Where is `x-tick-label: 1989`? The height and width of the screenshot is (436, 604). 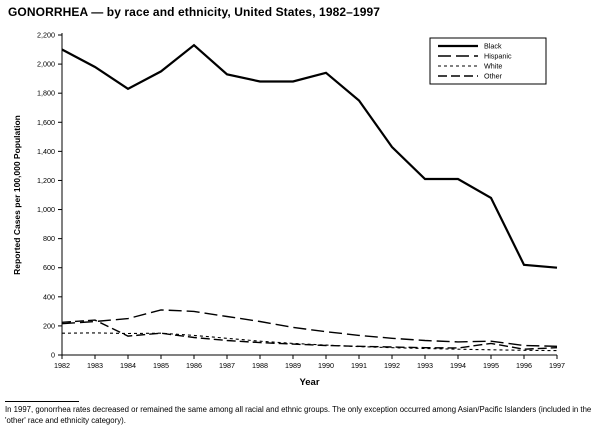
x-tick-label: 1989 is located at coordinates (293, 365).